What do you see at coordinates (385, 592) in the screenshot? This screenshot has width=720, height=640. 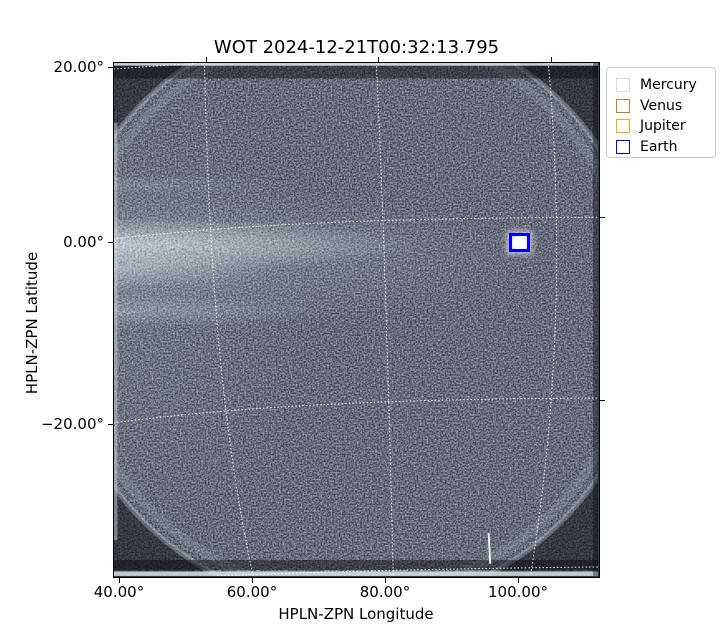 I see `x-tick-label: 80.00°` at bounding box center [385, 592].